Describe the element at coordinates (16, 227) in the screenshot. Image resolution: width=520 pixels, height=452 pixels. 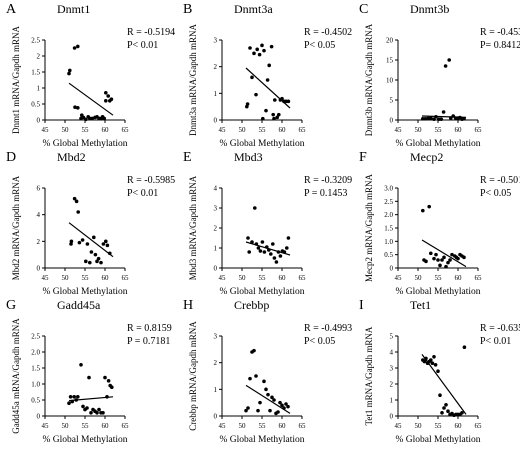
I see `y-axis-label: Mbd2 mRNA/Gapdh mRNA` at that location.